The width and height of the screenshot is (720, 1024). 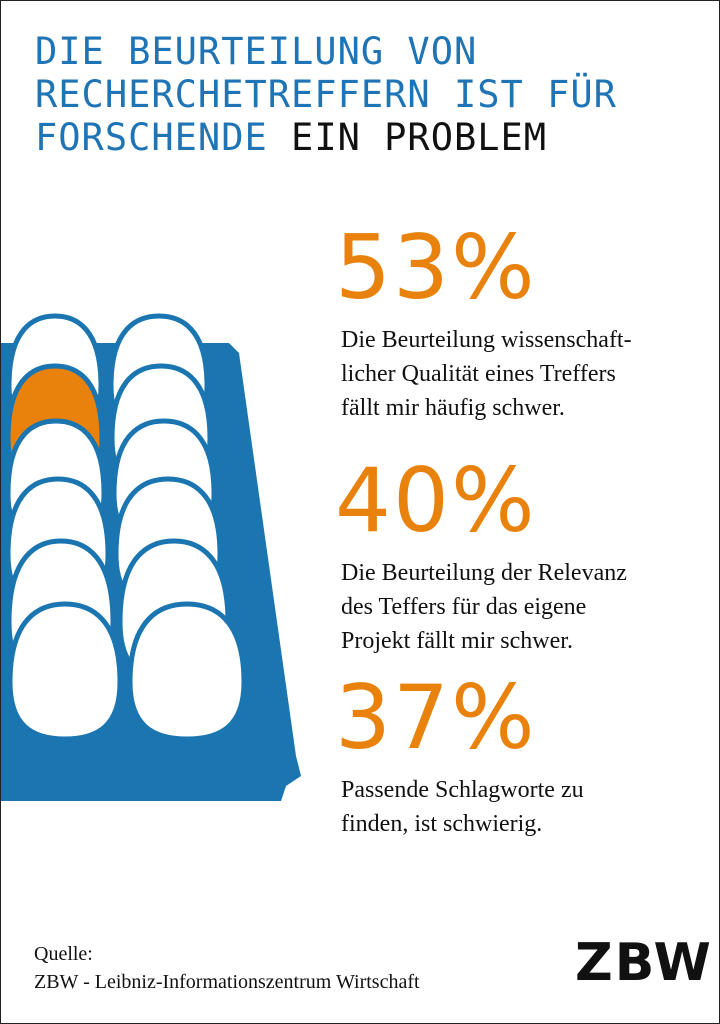 I want to click on stat-line: Passende Schlagworte zu, so click(x=462, y=790).